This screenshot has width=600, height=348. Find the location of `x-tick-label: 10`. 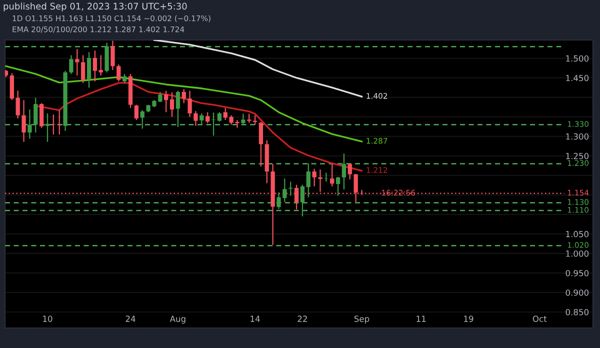

x-tick-label: 10 is located at coordinates (47, 319).